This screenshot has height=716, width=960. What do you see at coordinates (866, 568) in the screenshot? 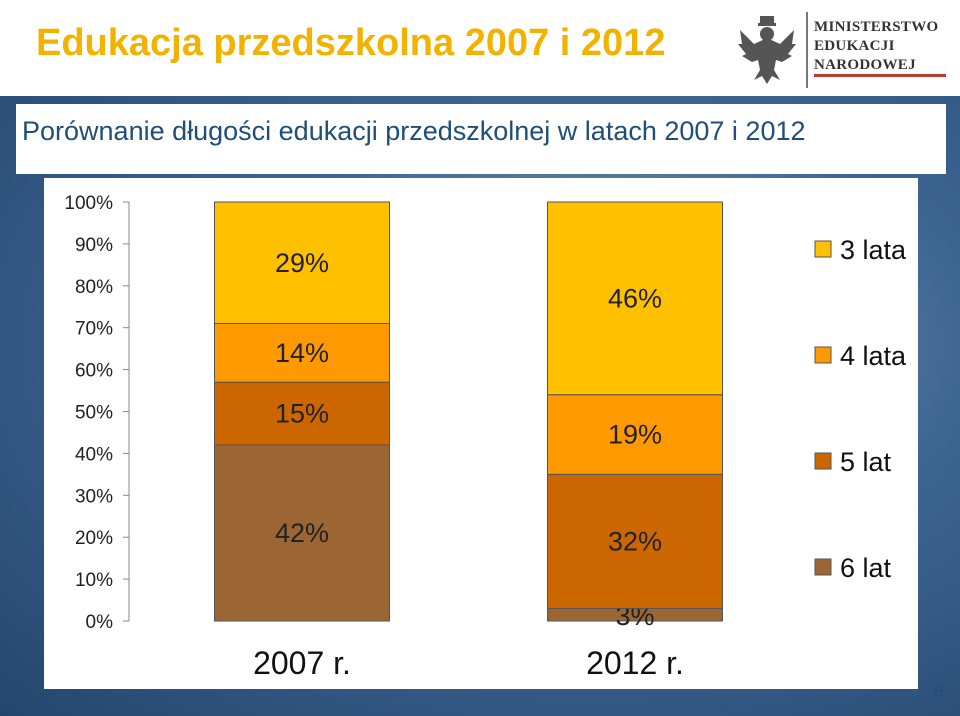
I see `legend-label: 6 lat` at bounding box center [866, 568].